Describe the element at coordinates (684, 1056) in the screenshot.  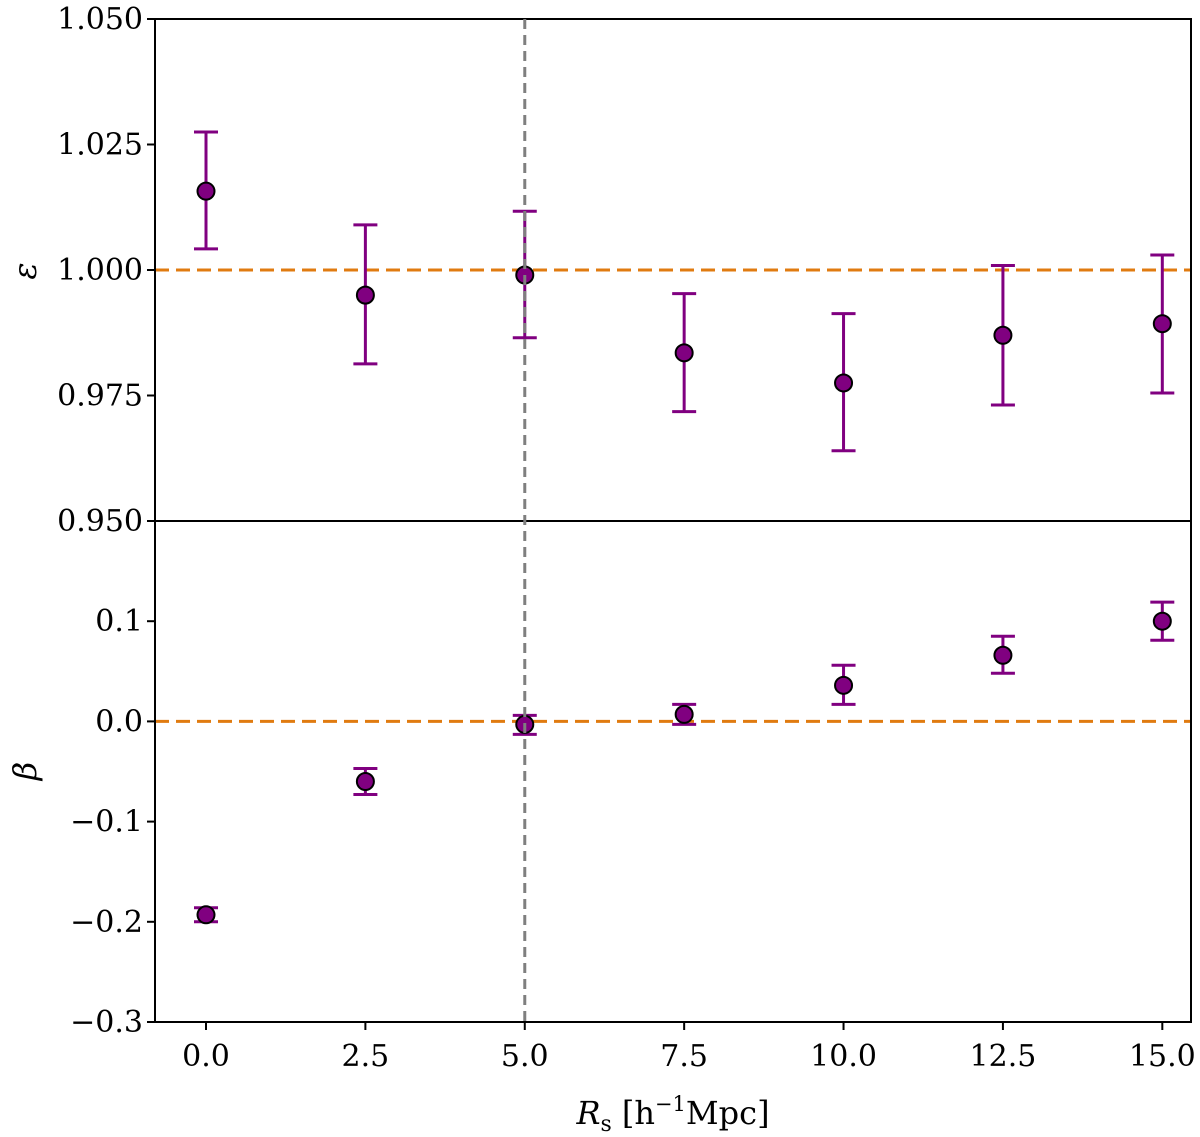
I see `x-tick-label: 7.5` at that location.